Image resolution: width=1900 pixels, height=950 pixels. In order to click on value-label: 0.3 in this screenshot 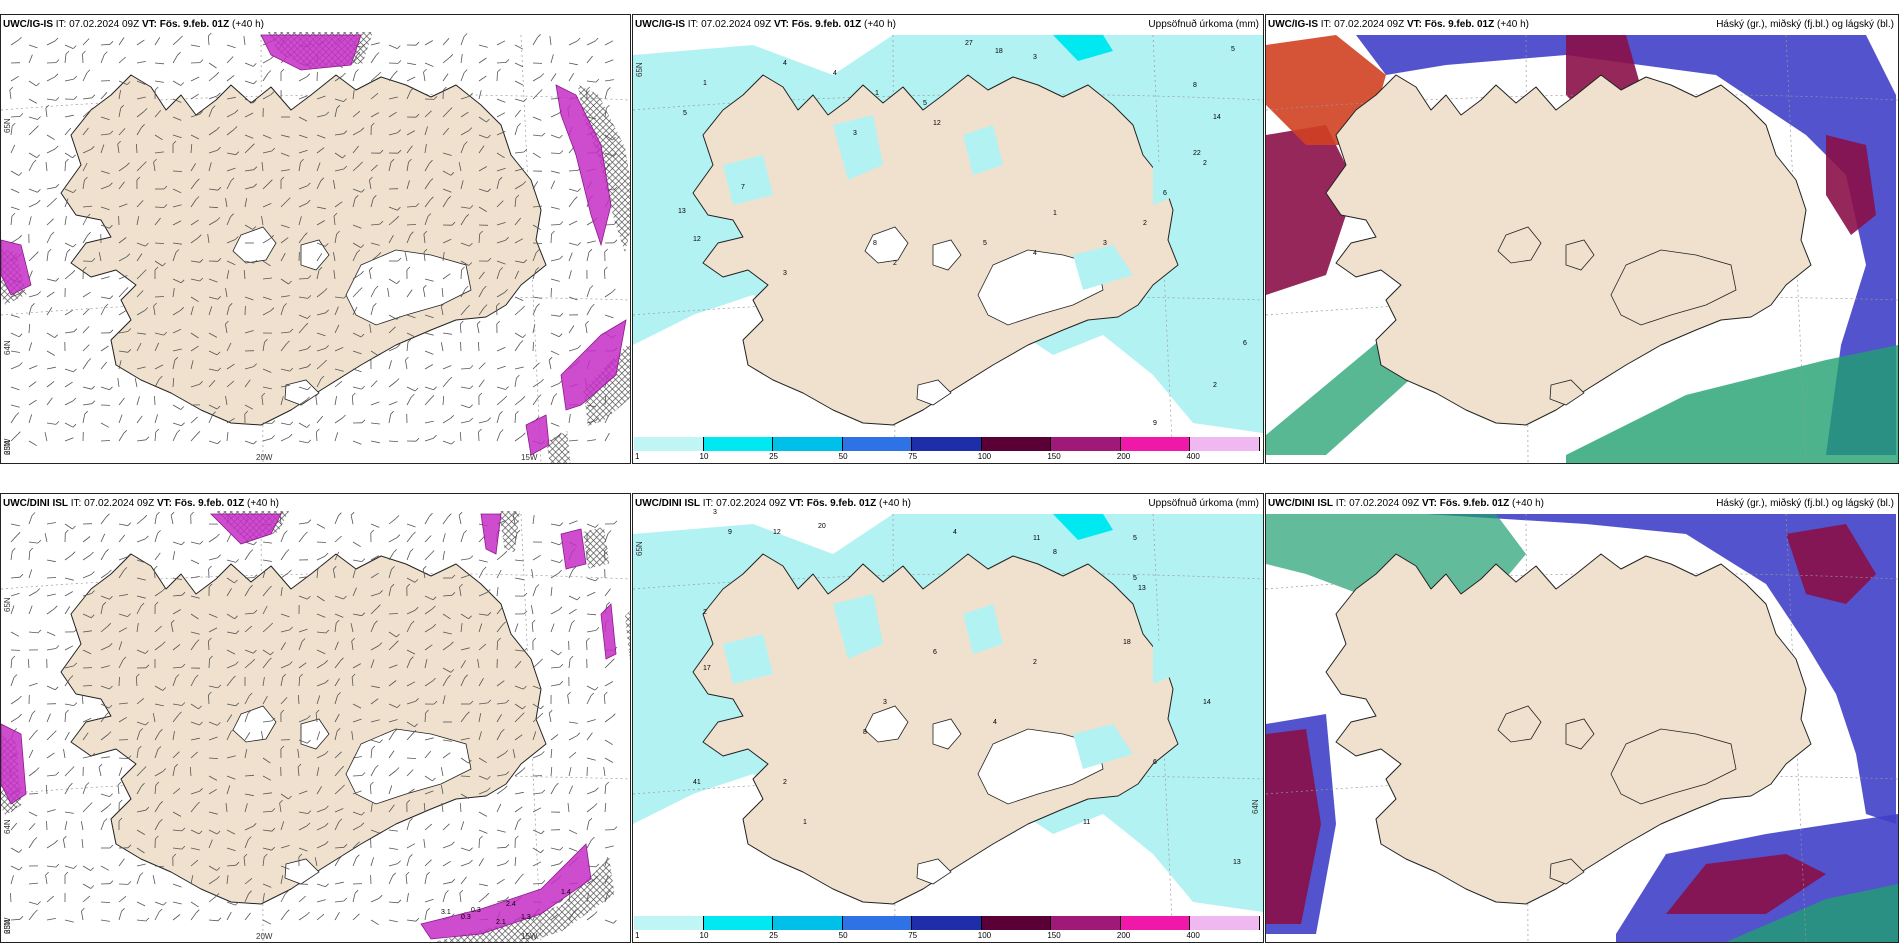, I will do `click(476, 910)`.